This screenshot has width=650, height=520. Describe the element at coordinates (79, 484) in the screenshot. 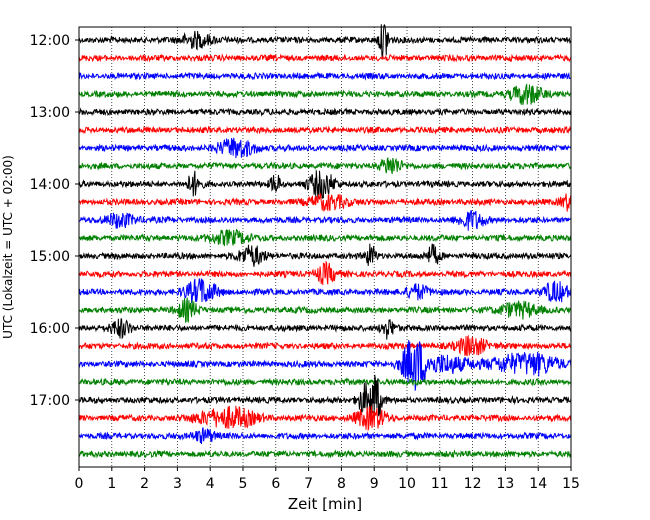

I see `x-tick-label: 0` at that location.